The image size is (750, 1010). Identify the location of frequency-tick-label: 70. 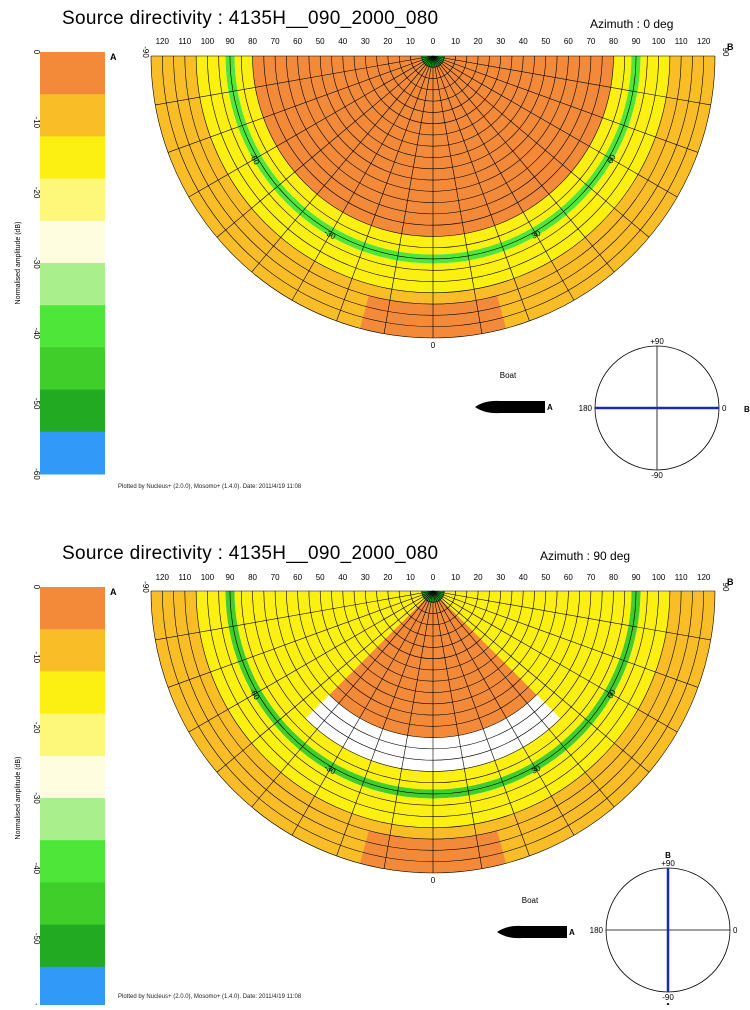
(275, 577).